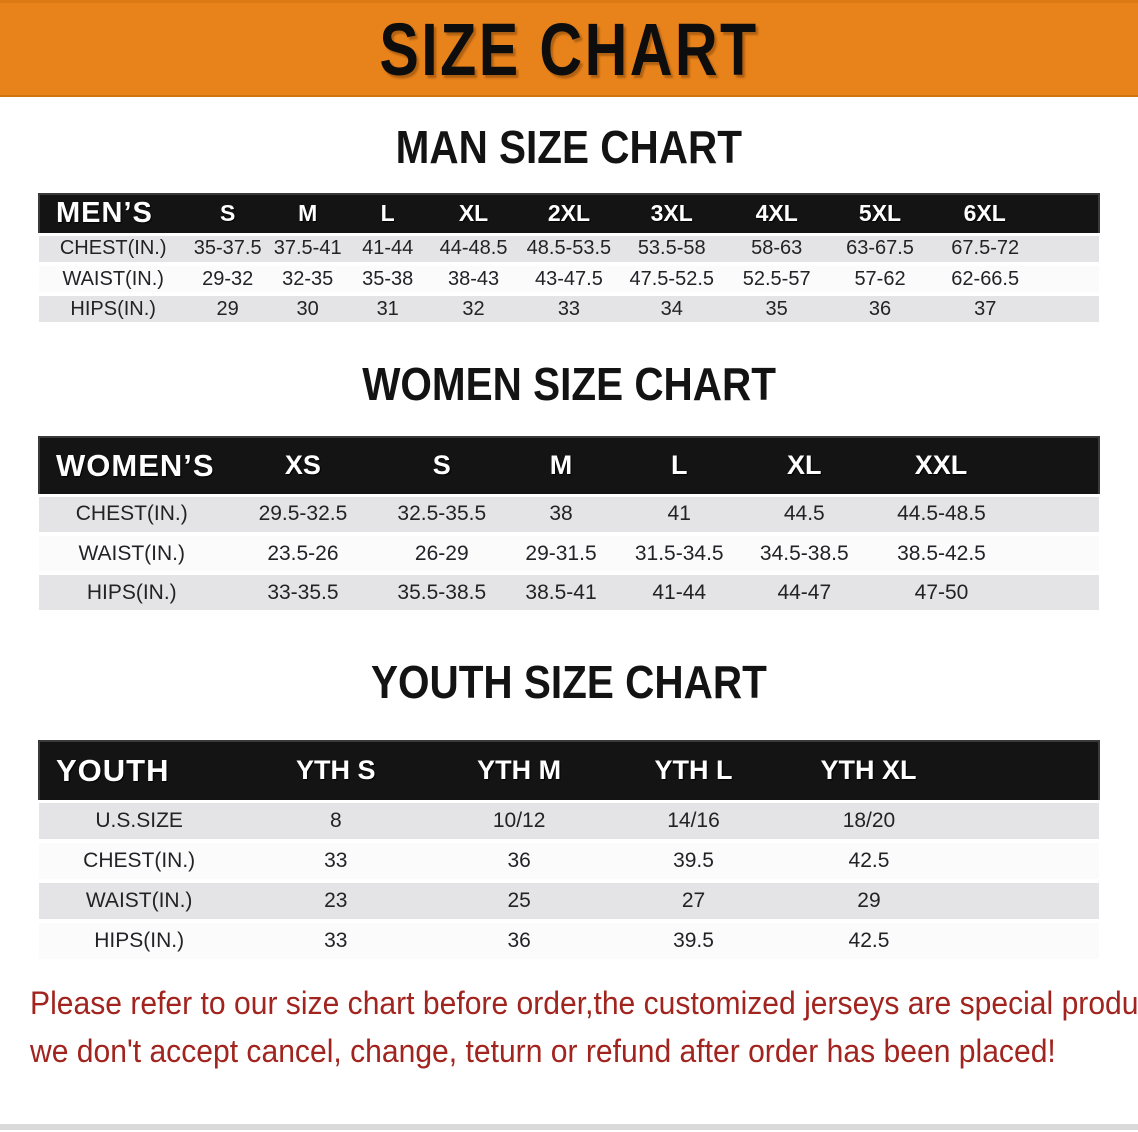 Image resolution: width=1138 pixels, height=1132 pixels. What do you see at coordinates (569, 821) in the screenshot?
I see `measurement-row: U.S.SIZE 8 10/12 14/16 18/20` at bounding box center [569, 821].